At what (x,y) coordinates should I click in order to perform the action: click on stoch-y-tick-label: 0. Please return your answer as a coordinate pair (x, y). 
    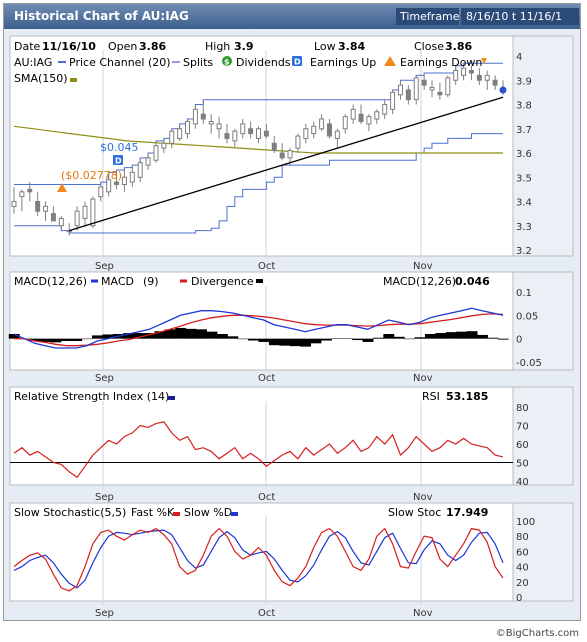
    Looking at the image, I should click on (519, 598).